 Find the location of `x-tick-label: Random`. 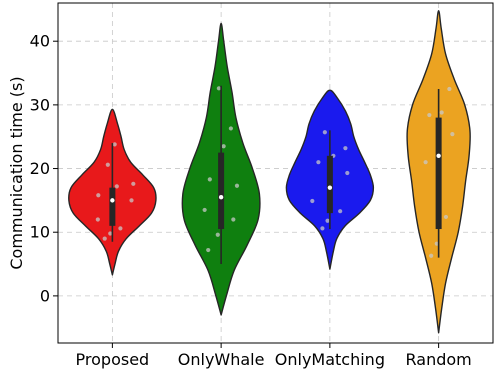

x-tick-label: Random is located at coordinates (439, 359).